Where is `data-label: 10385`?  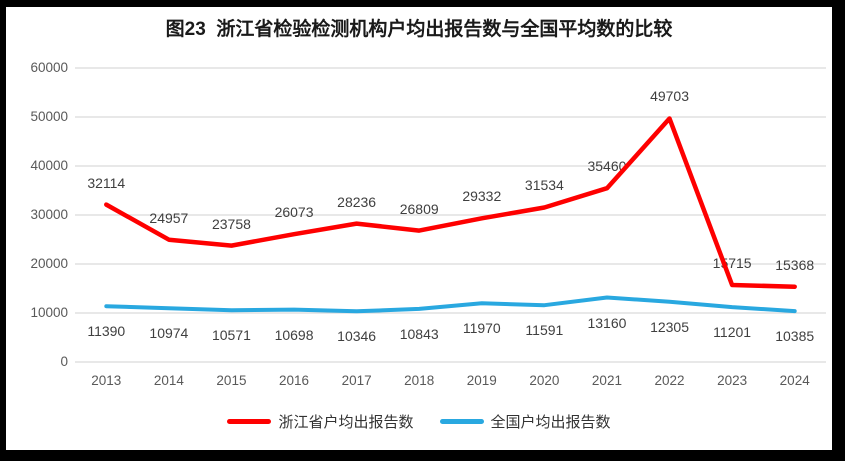
data-label: 10385 is located at coordinates (795, 336).